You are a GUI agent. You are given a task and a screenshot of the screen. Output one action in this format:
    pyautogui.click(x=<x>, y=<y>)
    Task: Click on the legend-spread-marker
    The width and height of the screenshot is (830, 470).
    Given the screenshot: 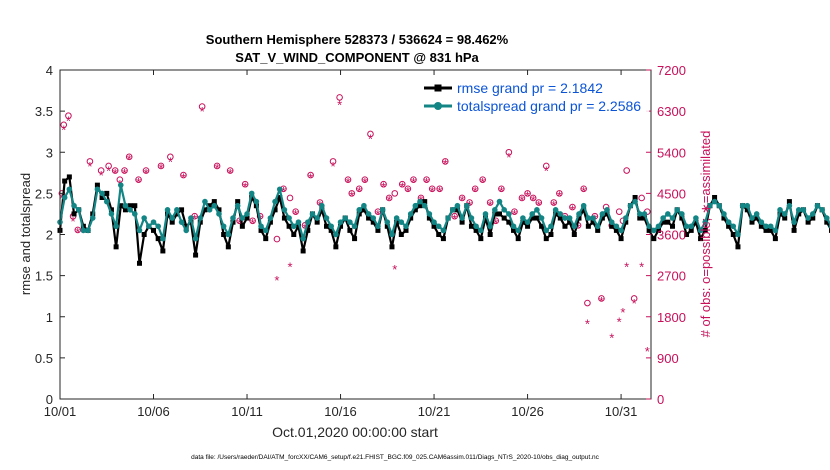 What is the action you would take?
    pyautogui.click(x=438, y=106)
    